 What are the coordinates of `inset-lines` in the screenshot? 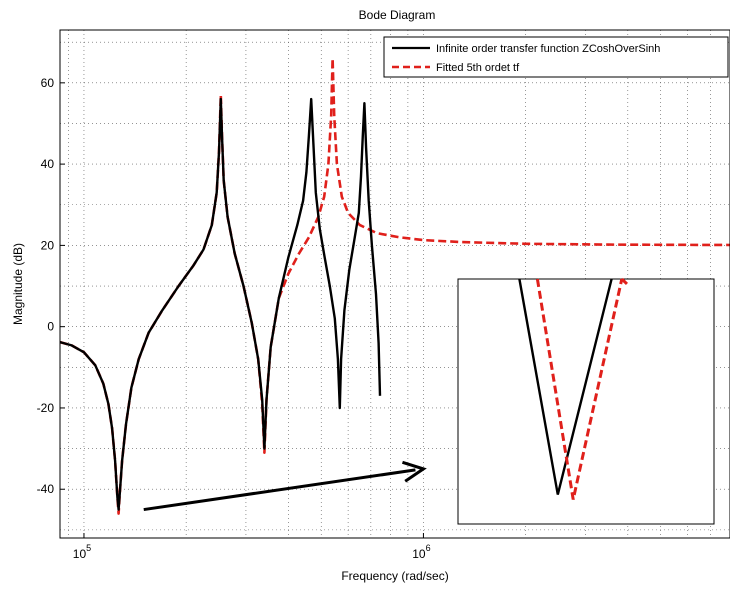 It's located at (573, 388).